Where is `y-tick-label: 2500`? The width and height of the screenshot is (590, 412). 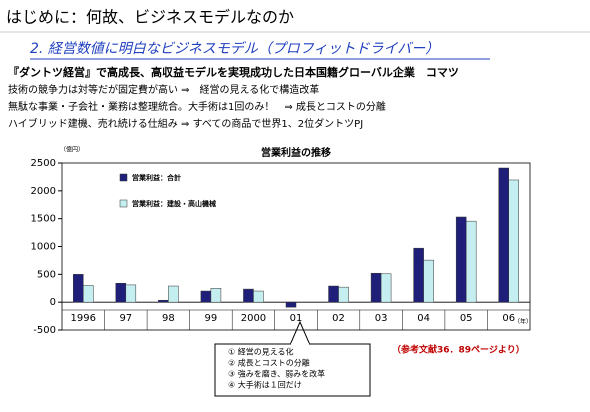
y-tick-label: 2500 is located at coordinates (43, 163).